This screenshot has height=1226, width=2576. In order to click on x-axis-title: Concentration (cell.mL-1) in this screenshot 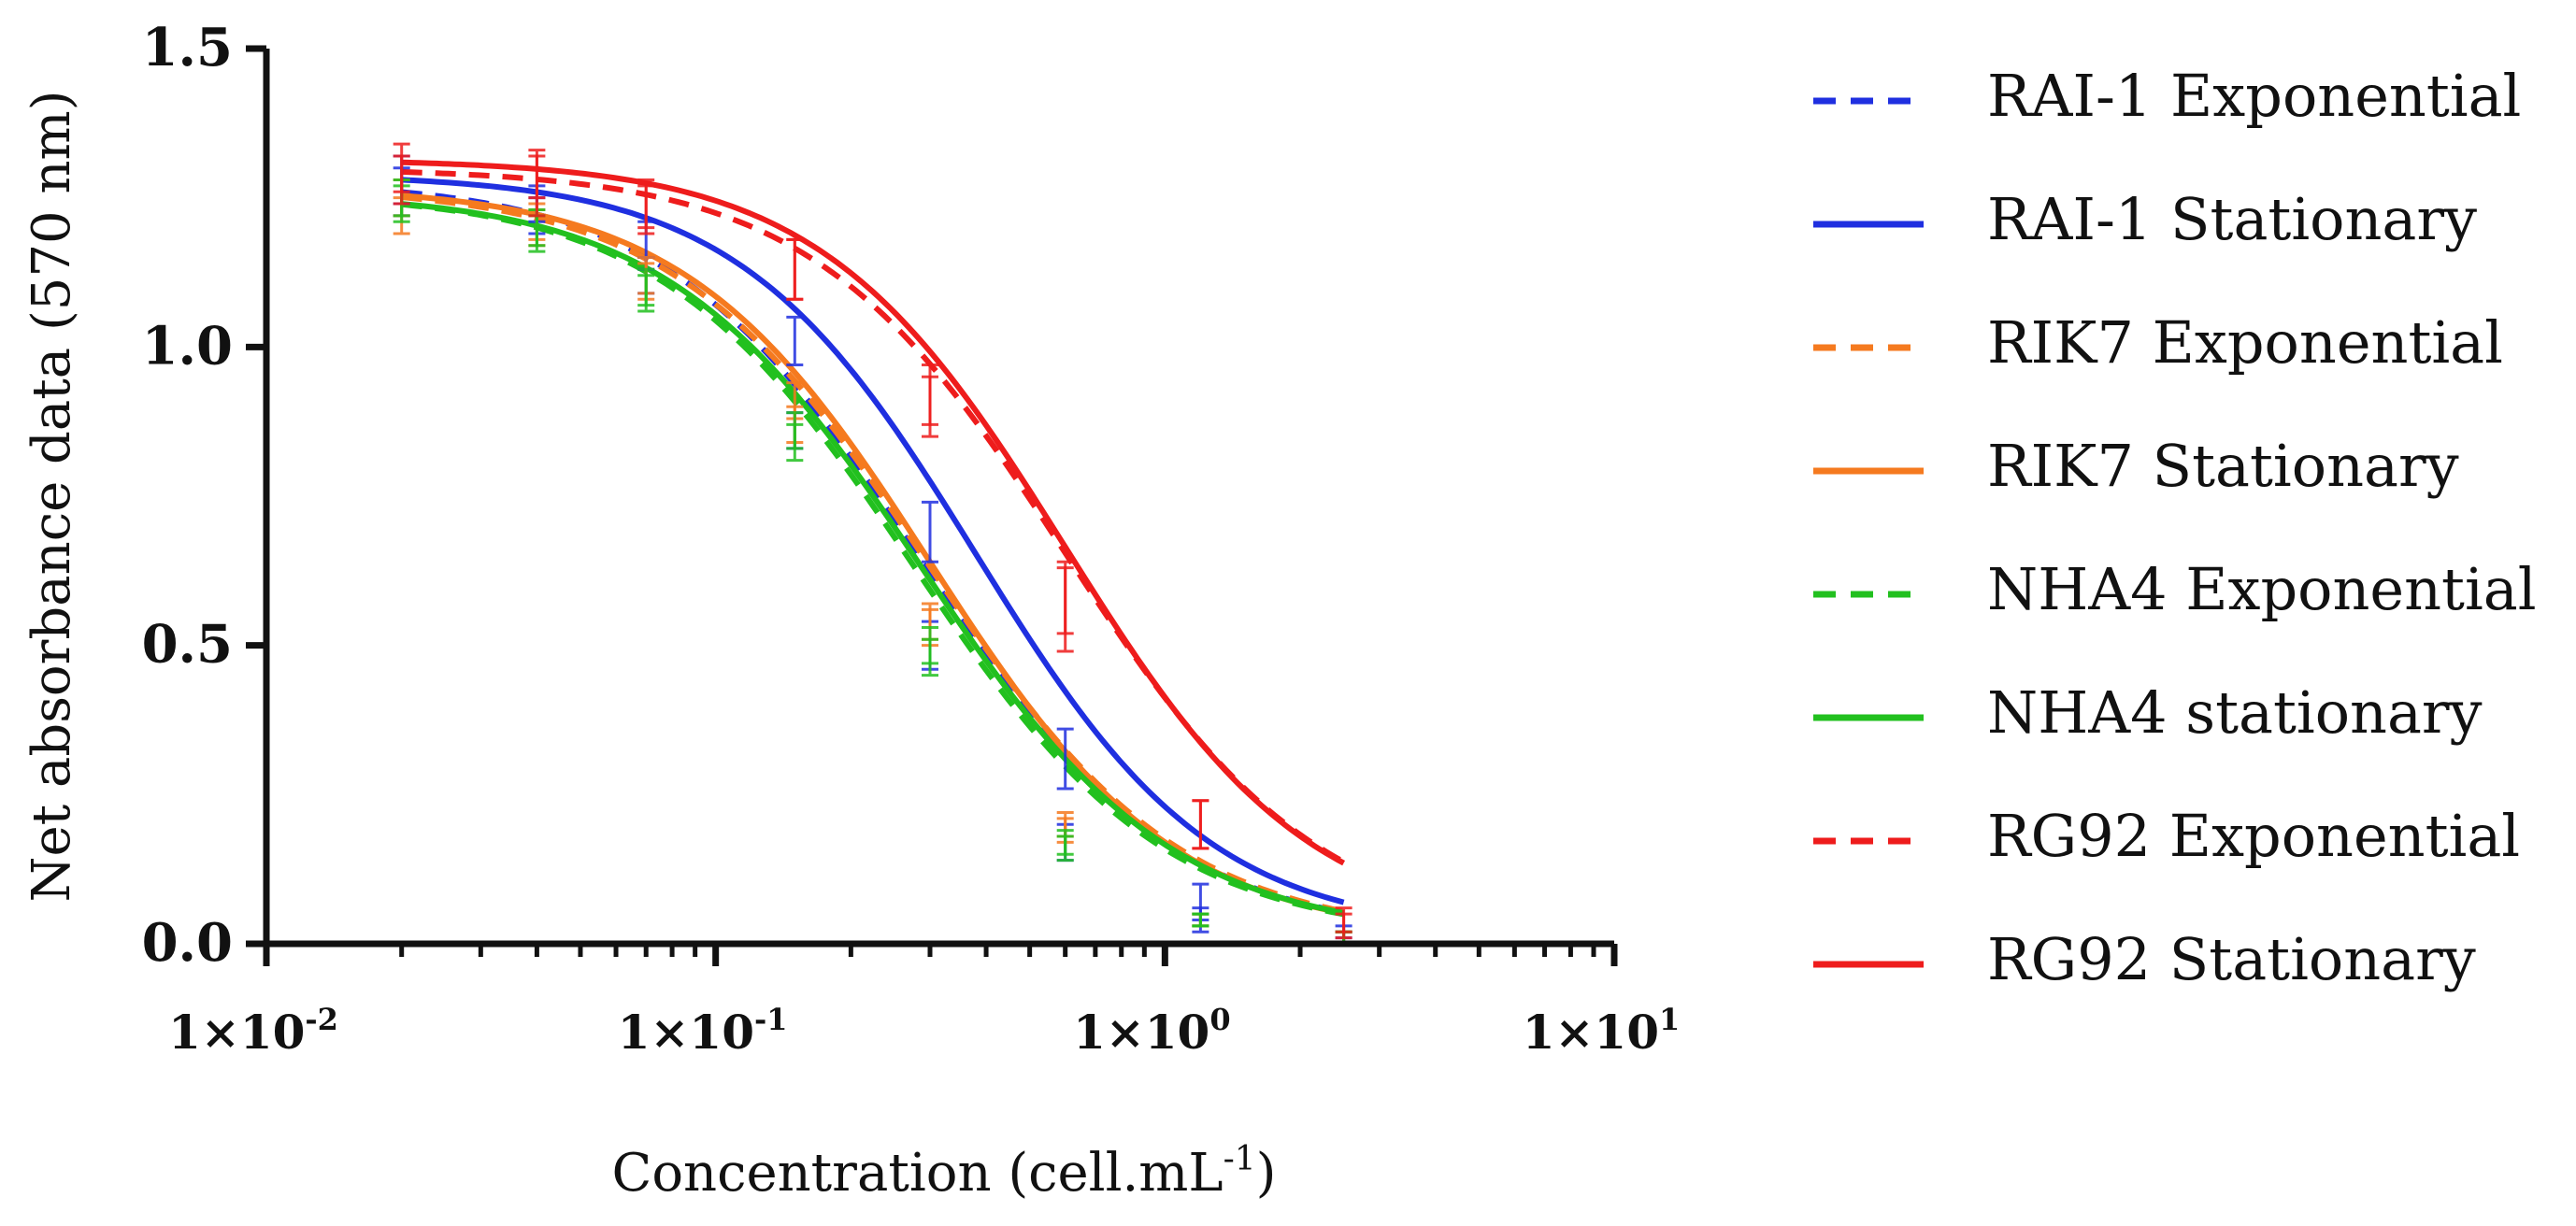, I will do `click(943, 1172)`.